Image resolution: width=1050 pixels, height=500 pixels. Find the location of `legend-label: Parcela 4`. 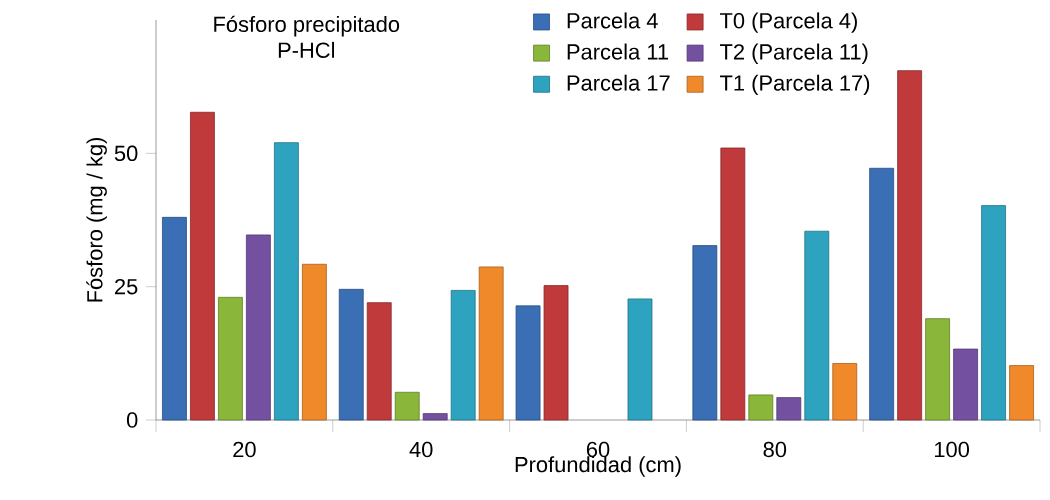

legend-label: Parcela 4 is located at coordinates (612, 20).